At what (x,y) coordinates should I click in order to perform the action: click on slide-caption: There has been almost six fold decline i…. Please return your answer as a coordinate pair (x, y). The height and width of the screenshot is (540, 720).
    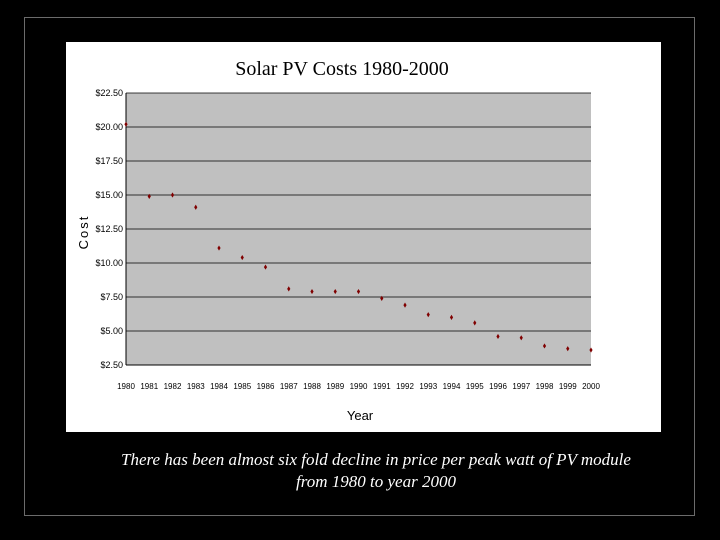
    Looking at the image, I should click on (376, 471).